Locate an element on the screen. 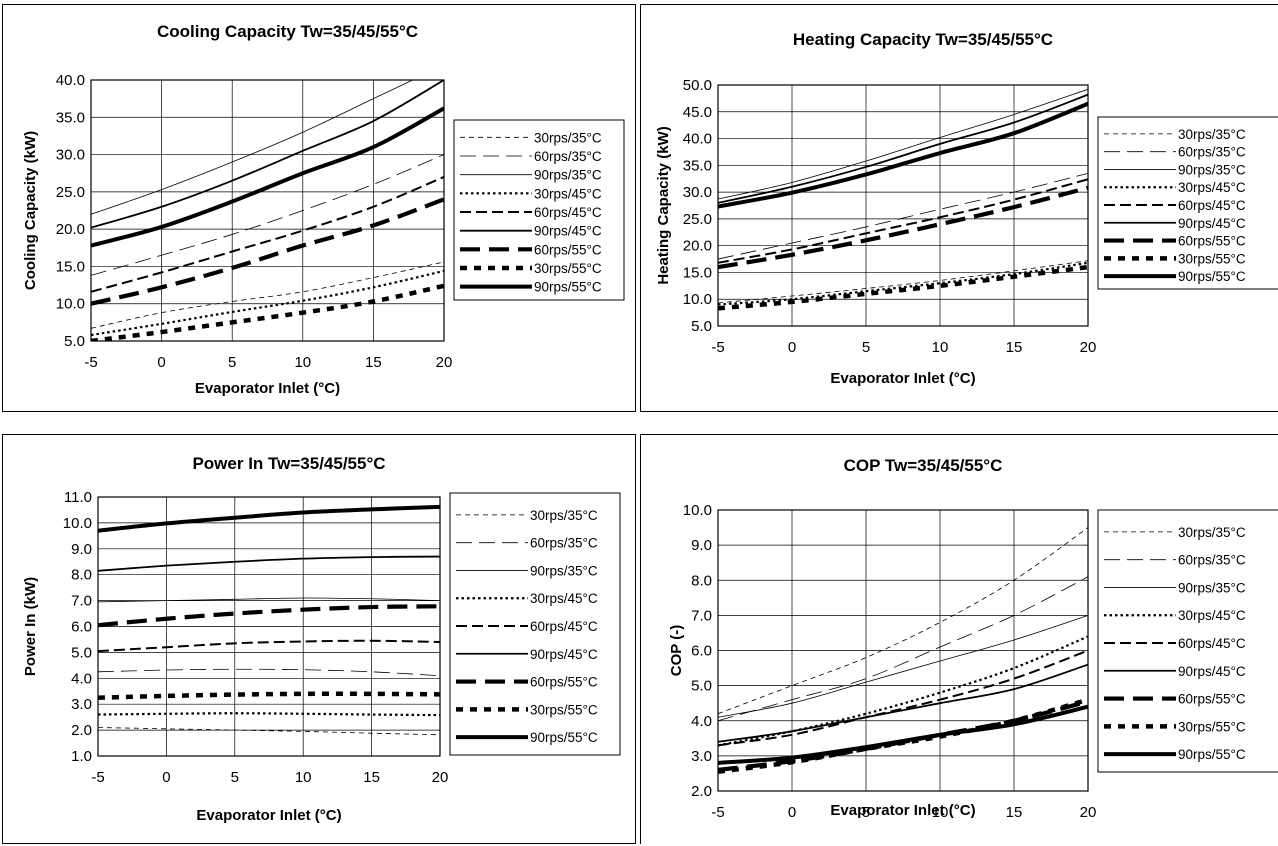 This screenshot has height=846, width=1278. y-axis-label: Heating Capacity (kW) is located at coordinates (663, 205).